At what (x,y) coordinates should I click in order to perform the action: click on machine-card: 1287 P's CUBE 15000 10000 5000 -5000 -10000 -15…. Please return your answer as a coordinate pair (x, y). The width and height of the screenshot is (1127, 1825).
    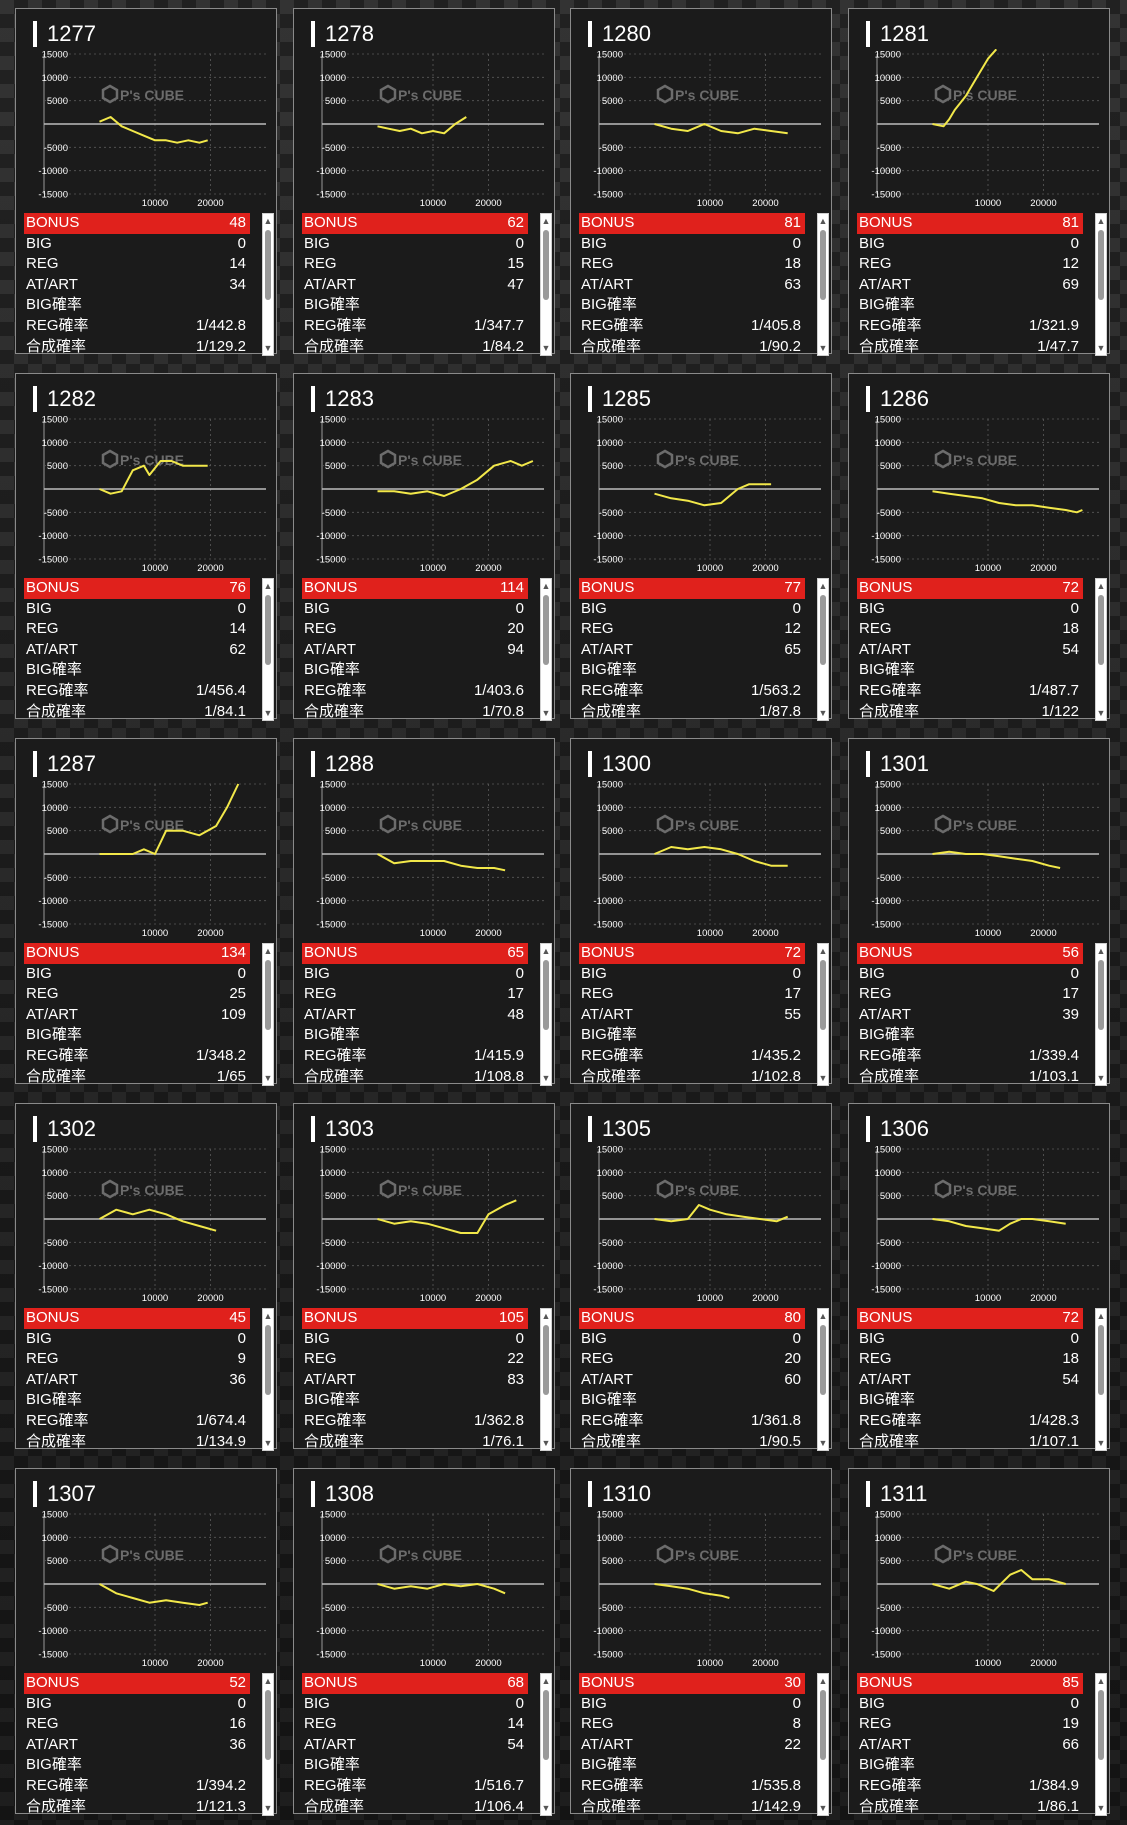
    Looking at the image, I should click on (146, 912).